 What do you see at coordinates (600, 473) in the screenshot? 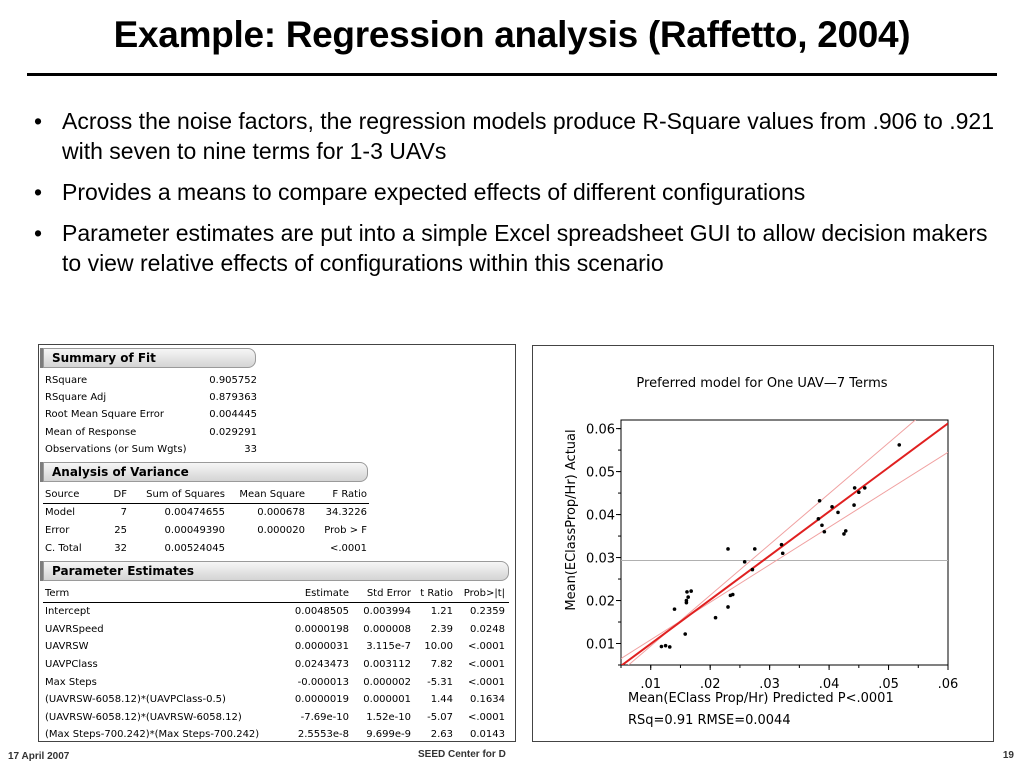
I see `y-tick-label: 0.05` at bounding box center [600, 473].